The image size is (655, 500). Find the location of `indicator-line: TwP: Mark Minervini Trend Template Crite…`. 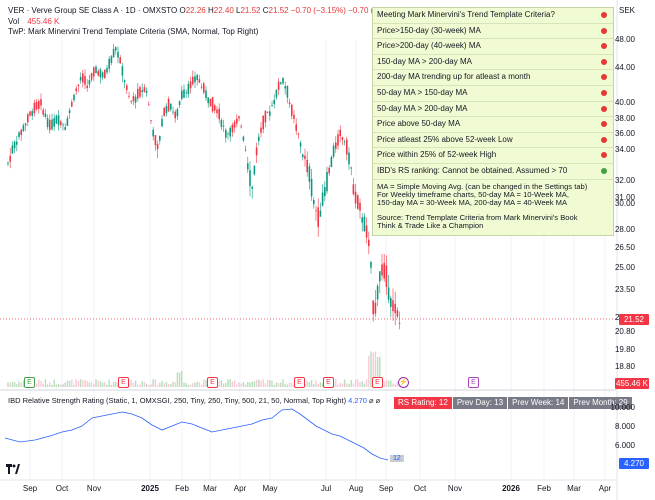

indicator-line: TwP: Mark Minervini Trend Template Crite… is located at coordinates (133, 31).